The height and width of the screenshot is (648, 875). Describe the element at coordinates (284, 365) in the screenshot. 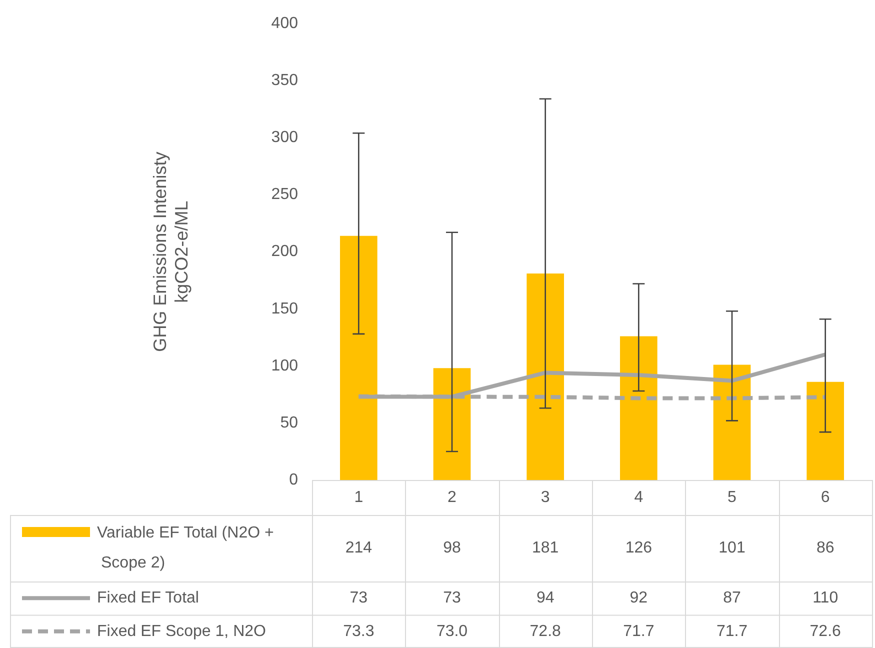

I see `y-tick-label: 100` at that location.